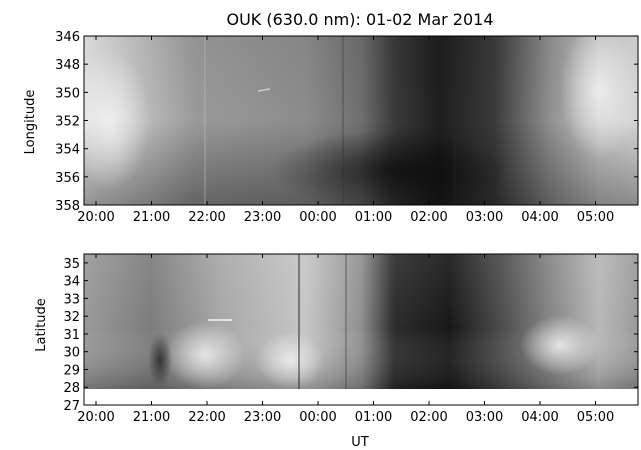 The image size is (641, 450). What do you see at coordinates (67, 122) in the screenshot?
I see `y-tick-label: 352` at bounding box center [67, 122].